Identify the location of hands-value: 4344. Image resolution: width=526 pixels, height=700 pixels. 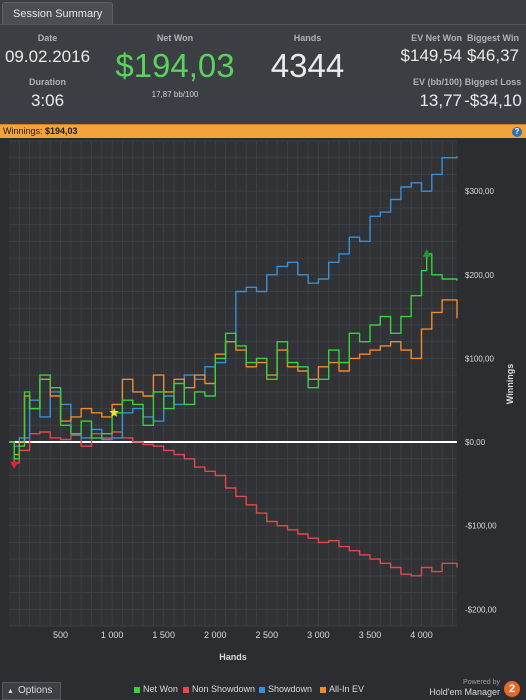
(307, 65).